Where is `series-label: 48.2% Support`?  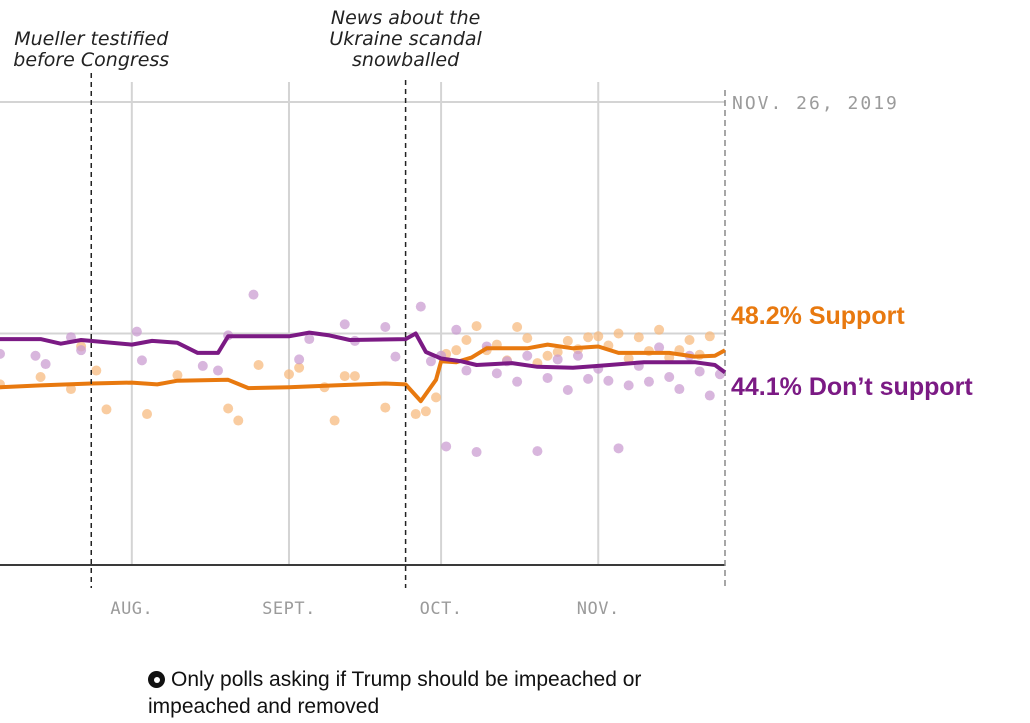
series-label: 48.2% Support is located at coordinates (818, 316).